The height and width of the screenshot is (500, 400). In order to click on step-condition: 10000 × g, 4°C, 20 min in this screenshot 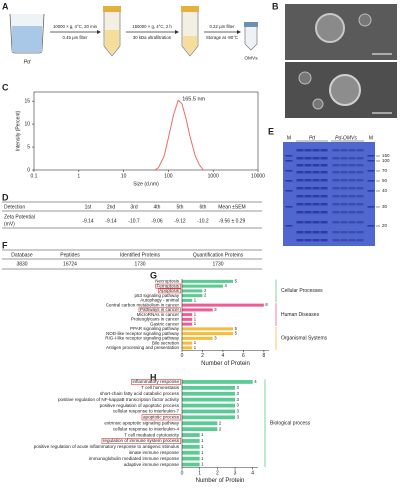, I will do `click(75, 26)`.